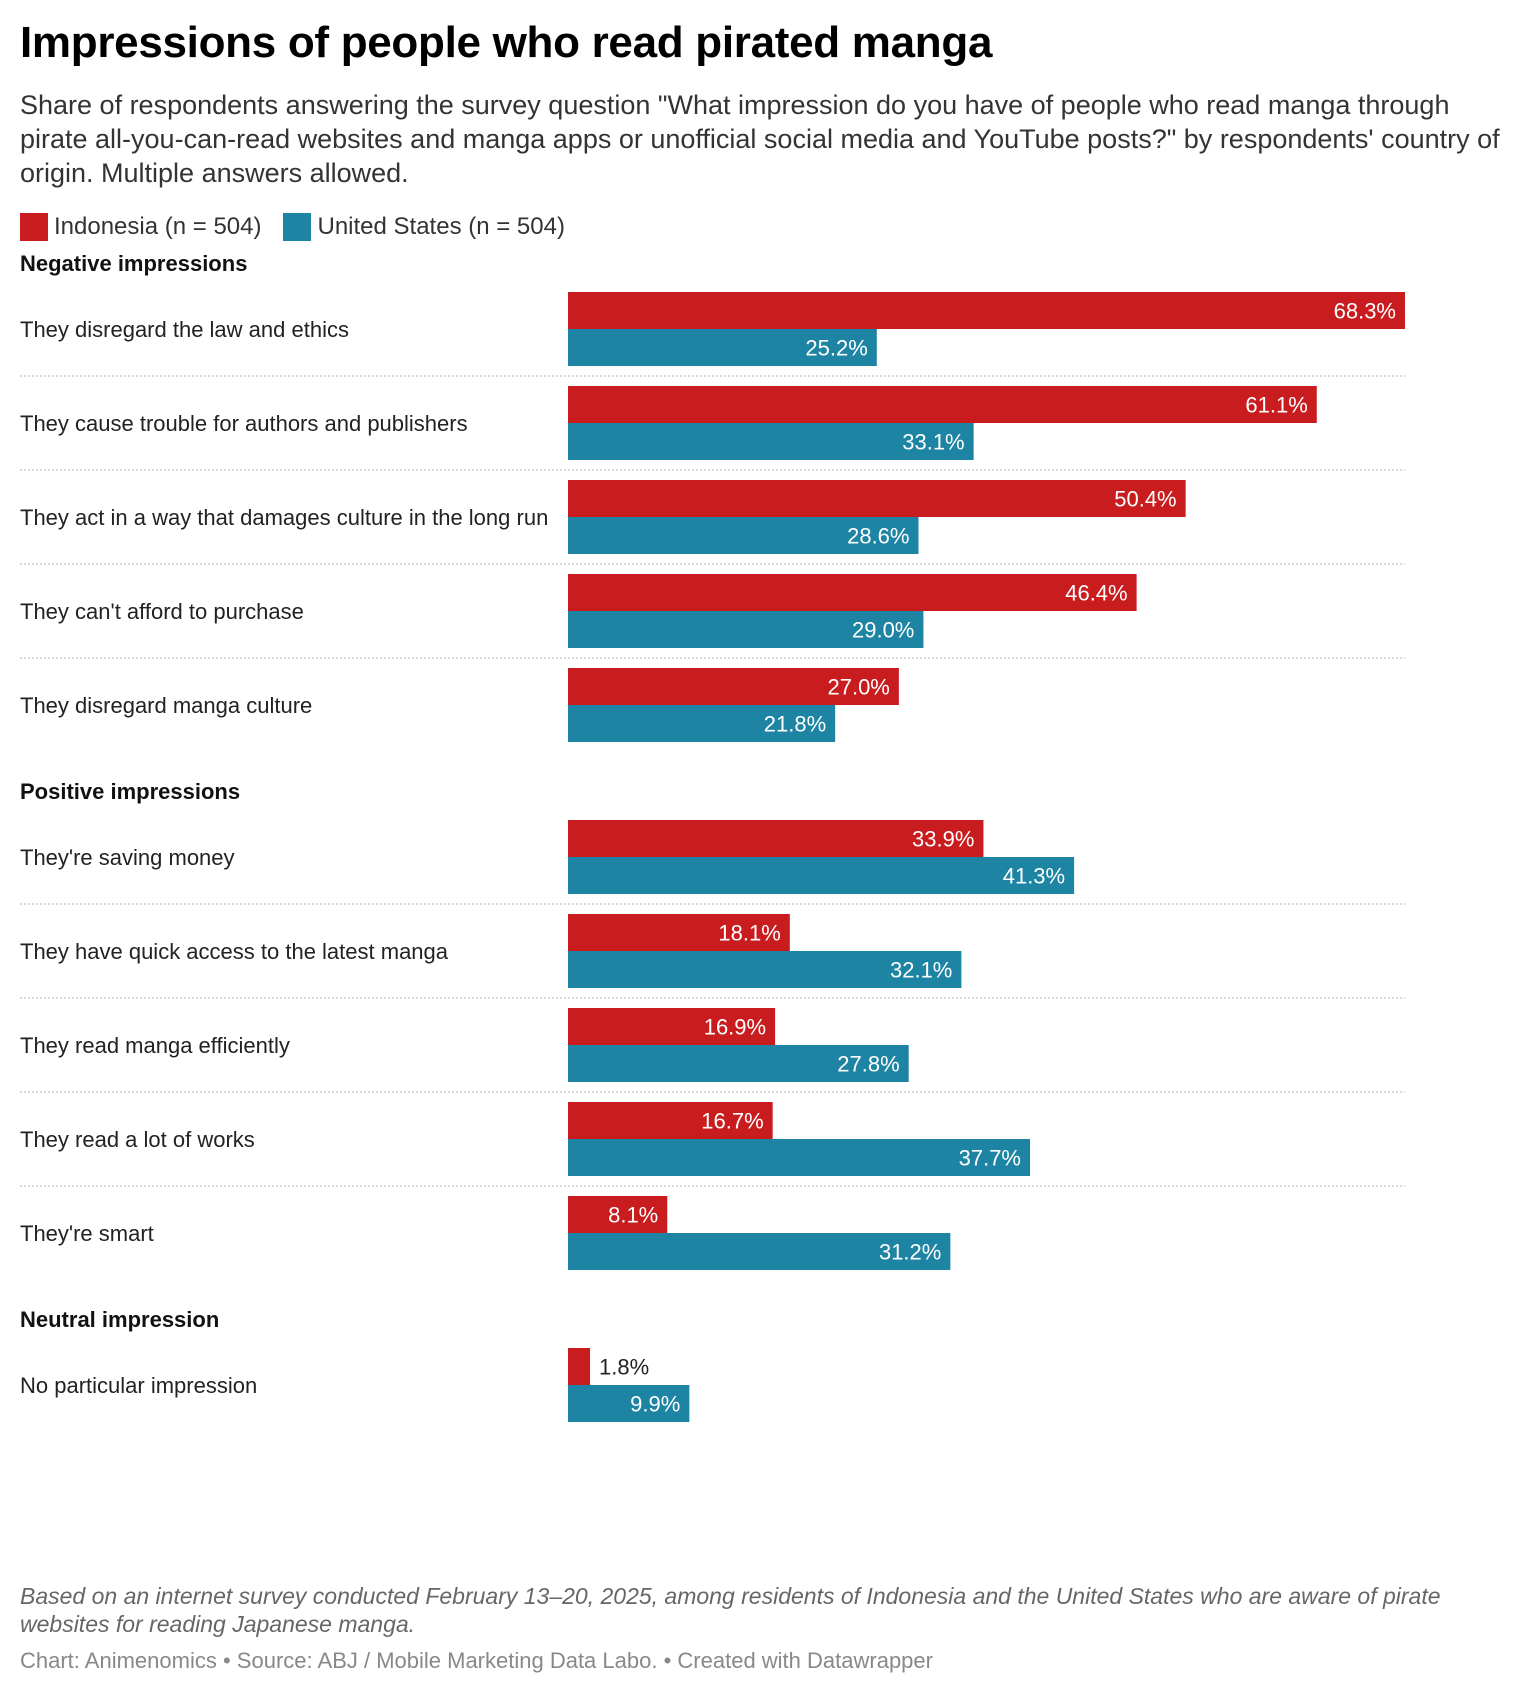 The image size is (1540, 1694). What do you see at coordinates (795, 724) in the screenshot?
I see `data-label-united-states-n-504-they-disregard-manga-culture: 21.8%` at bounding box center [795, 724].